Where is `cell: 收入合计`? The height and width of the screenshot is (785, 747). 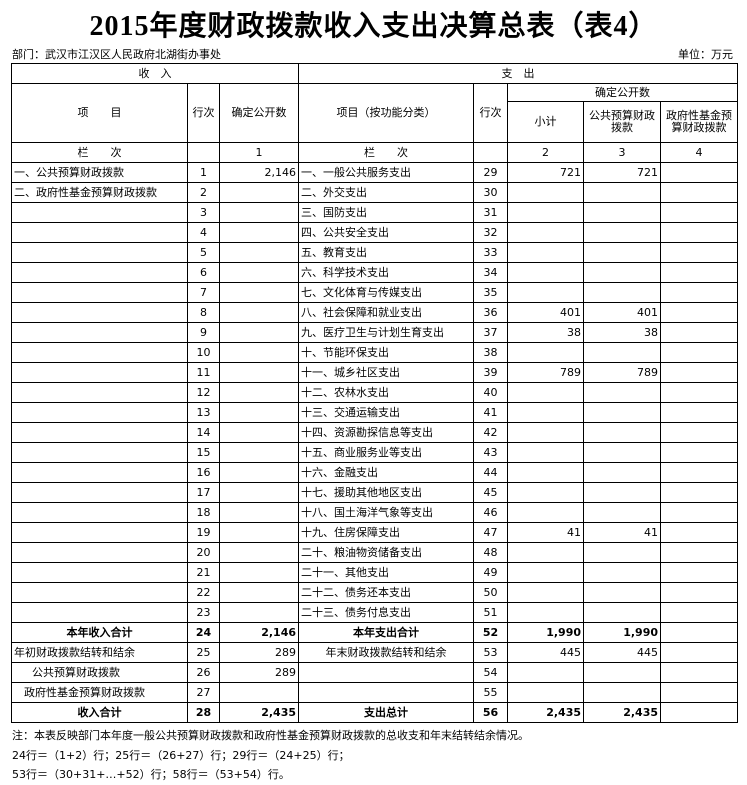 cell: 收入合计 is located at coordinates (99, 712).